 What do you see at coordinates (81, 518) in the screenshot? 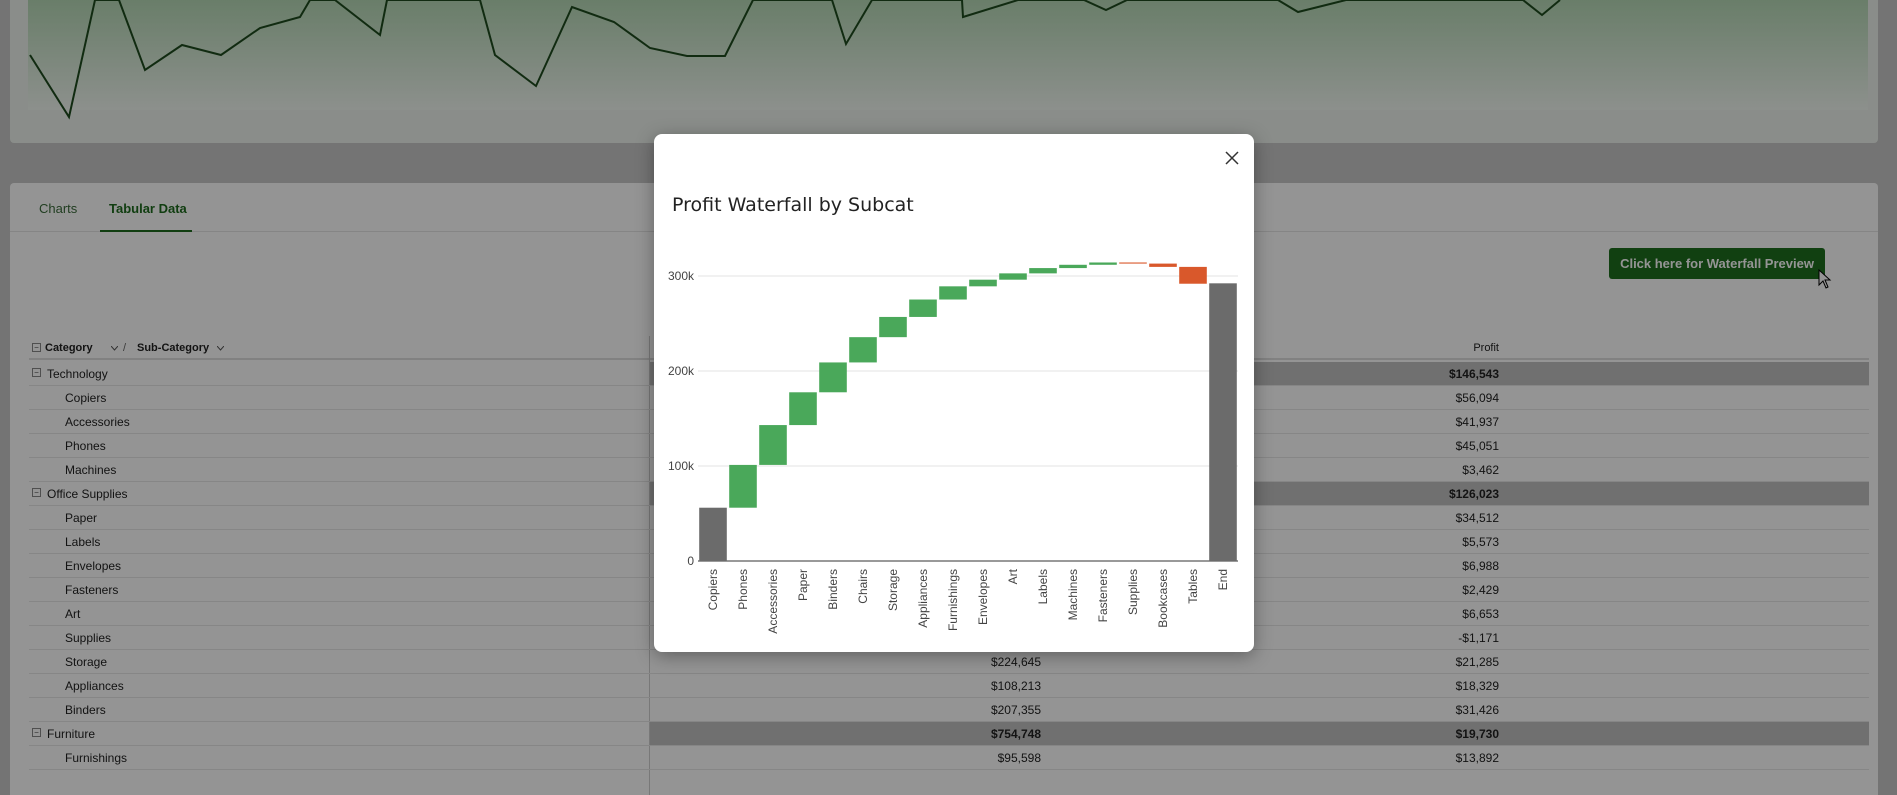
I see `row-label: Paper` at bounding box center [81, 518].